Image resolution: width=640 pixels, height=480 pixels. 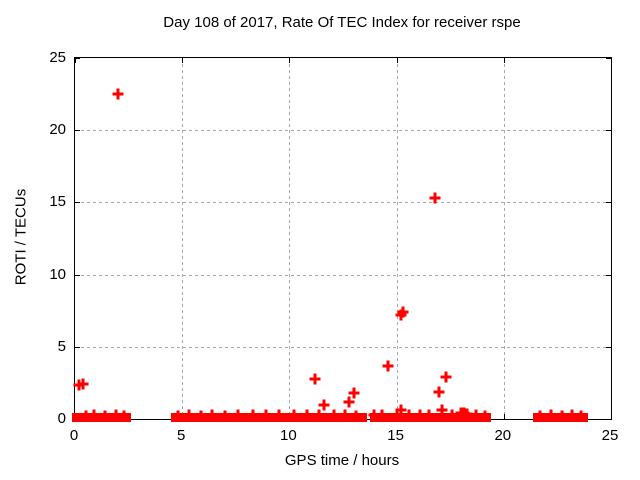 I want to click on x-tick-label: 20, so click(x=503, y=435).